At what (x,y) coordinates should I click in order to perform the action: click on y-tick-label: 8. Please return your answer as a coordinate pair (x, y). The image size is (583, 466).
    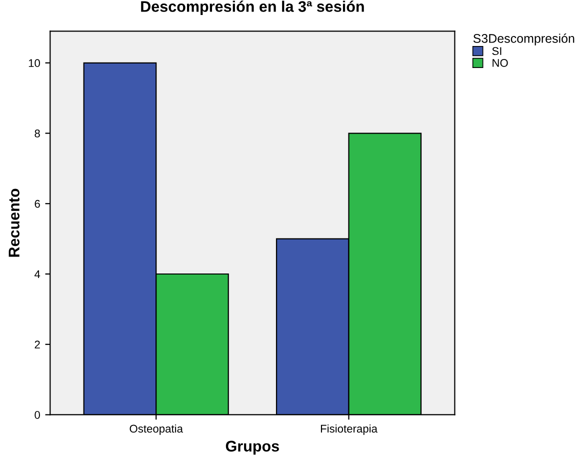
    Looking at the image, I should click on (37, 134).